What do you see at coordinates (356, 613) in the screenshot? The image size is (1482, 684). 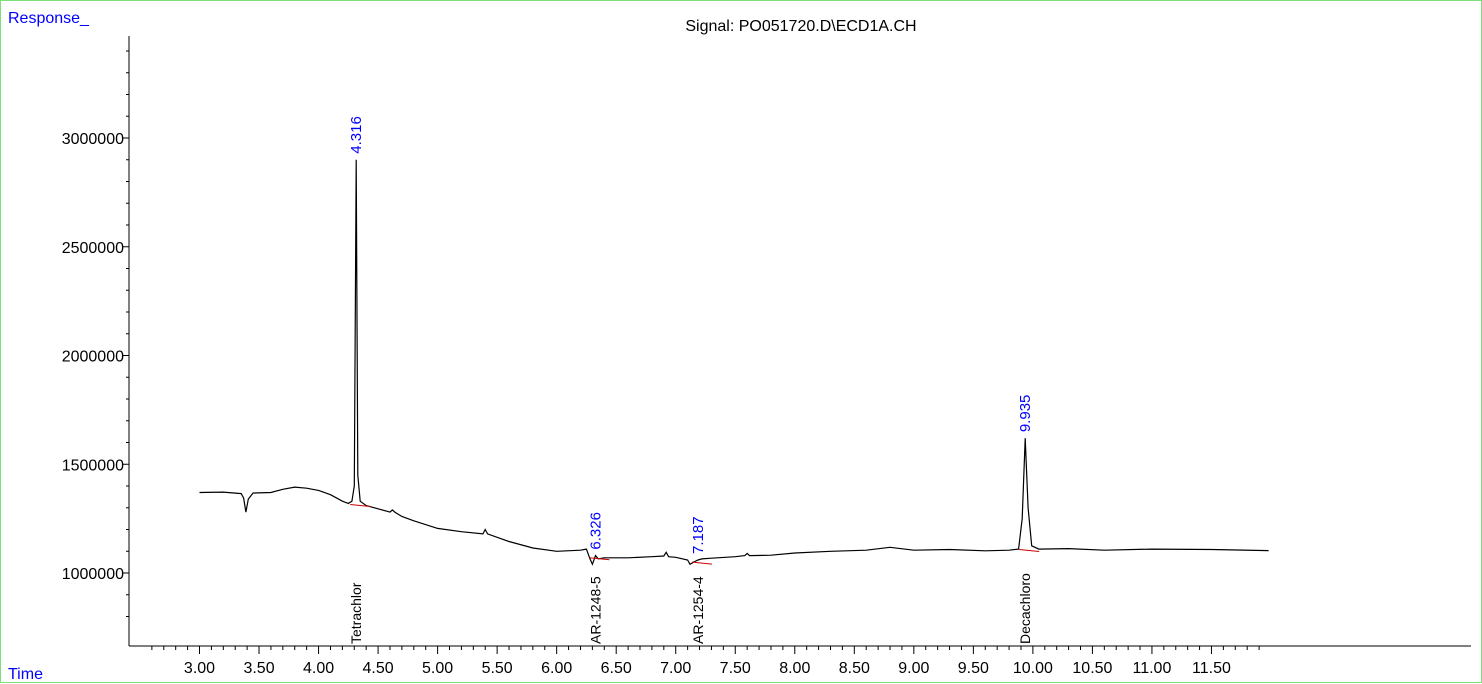 I see `peak-compound-label: Tetrachlor` at bounding box center [356, 613].